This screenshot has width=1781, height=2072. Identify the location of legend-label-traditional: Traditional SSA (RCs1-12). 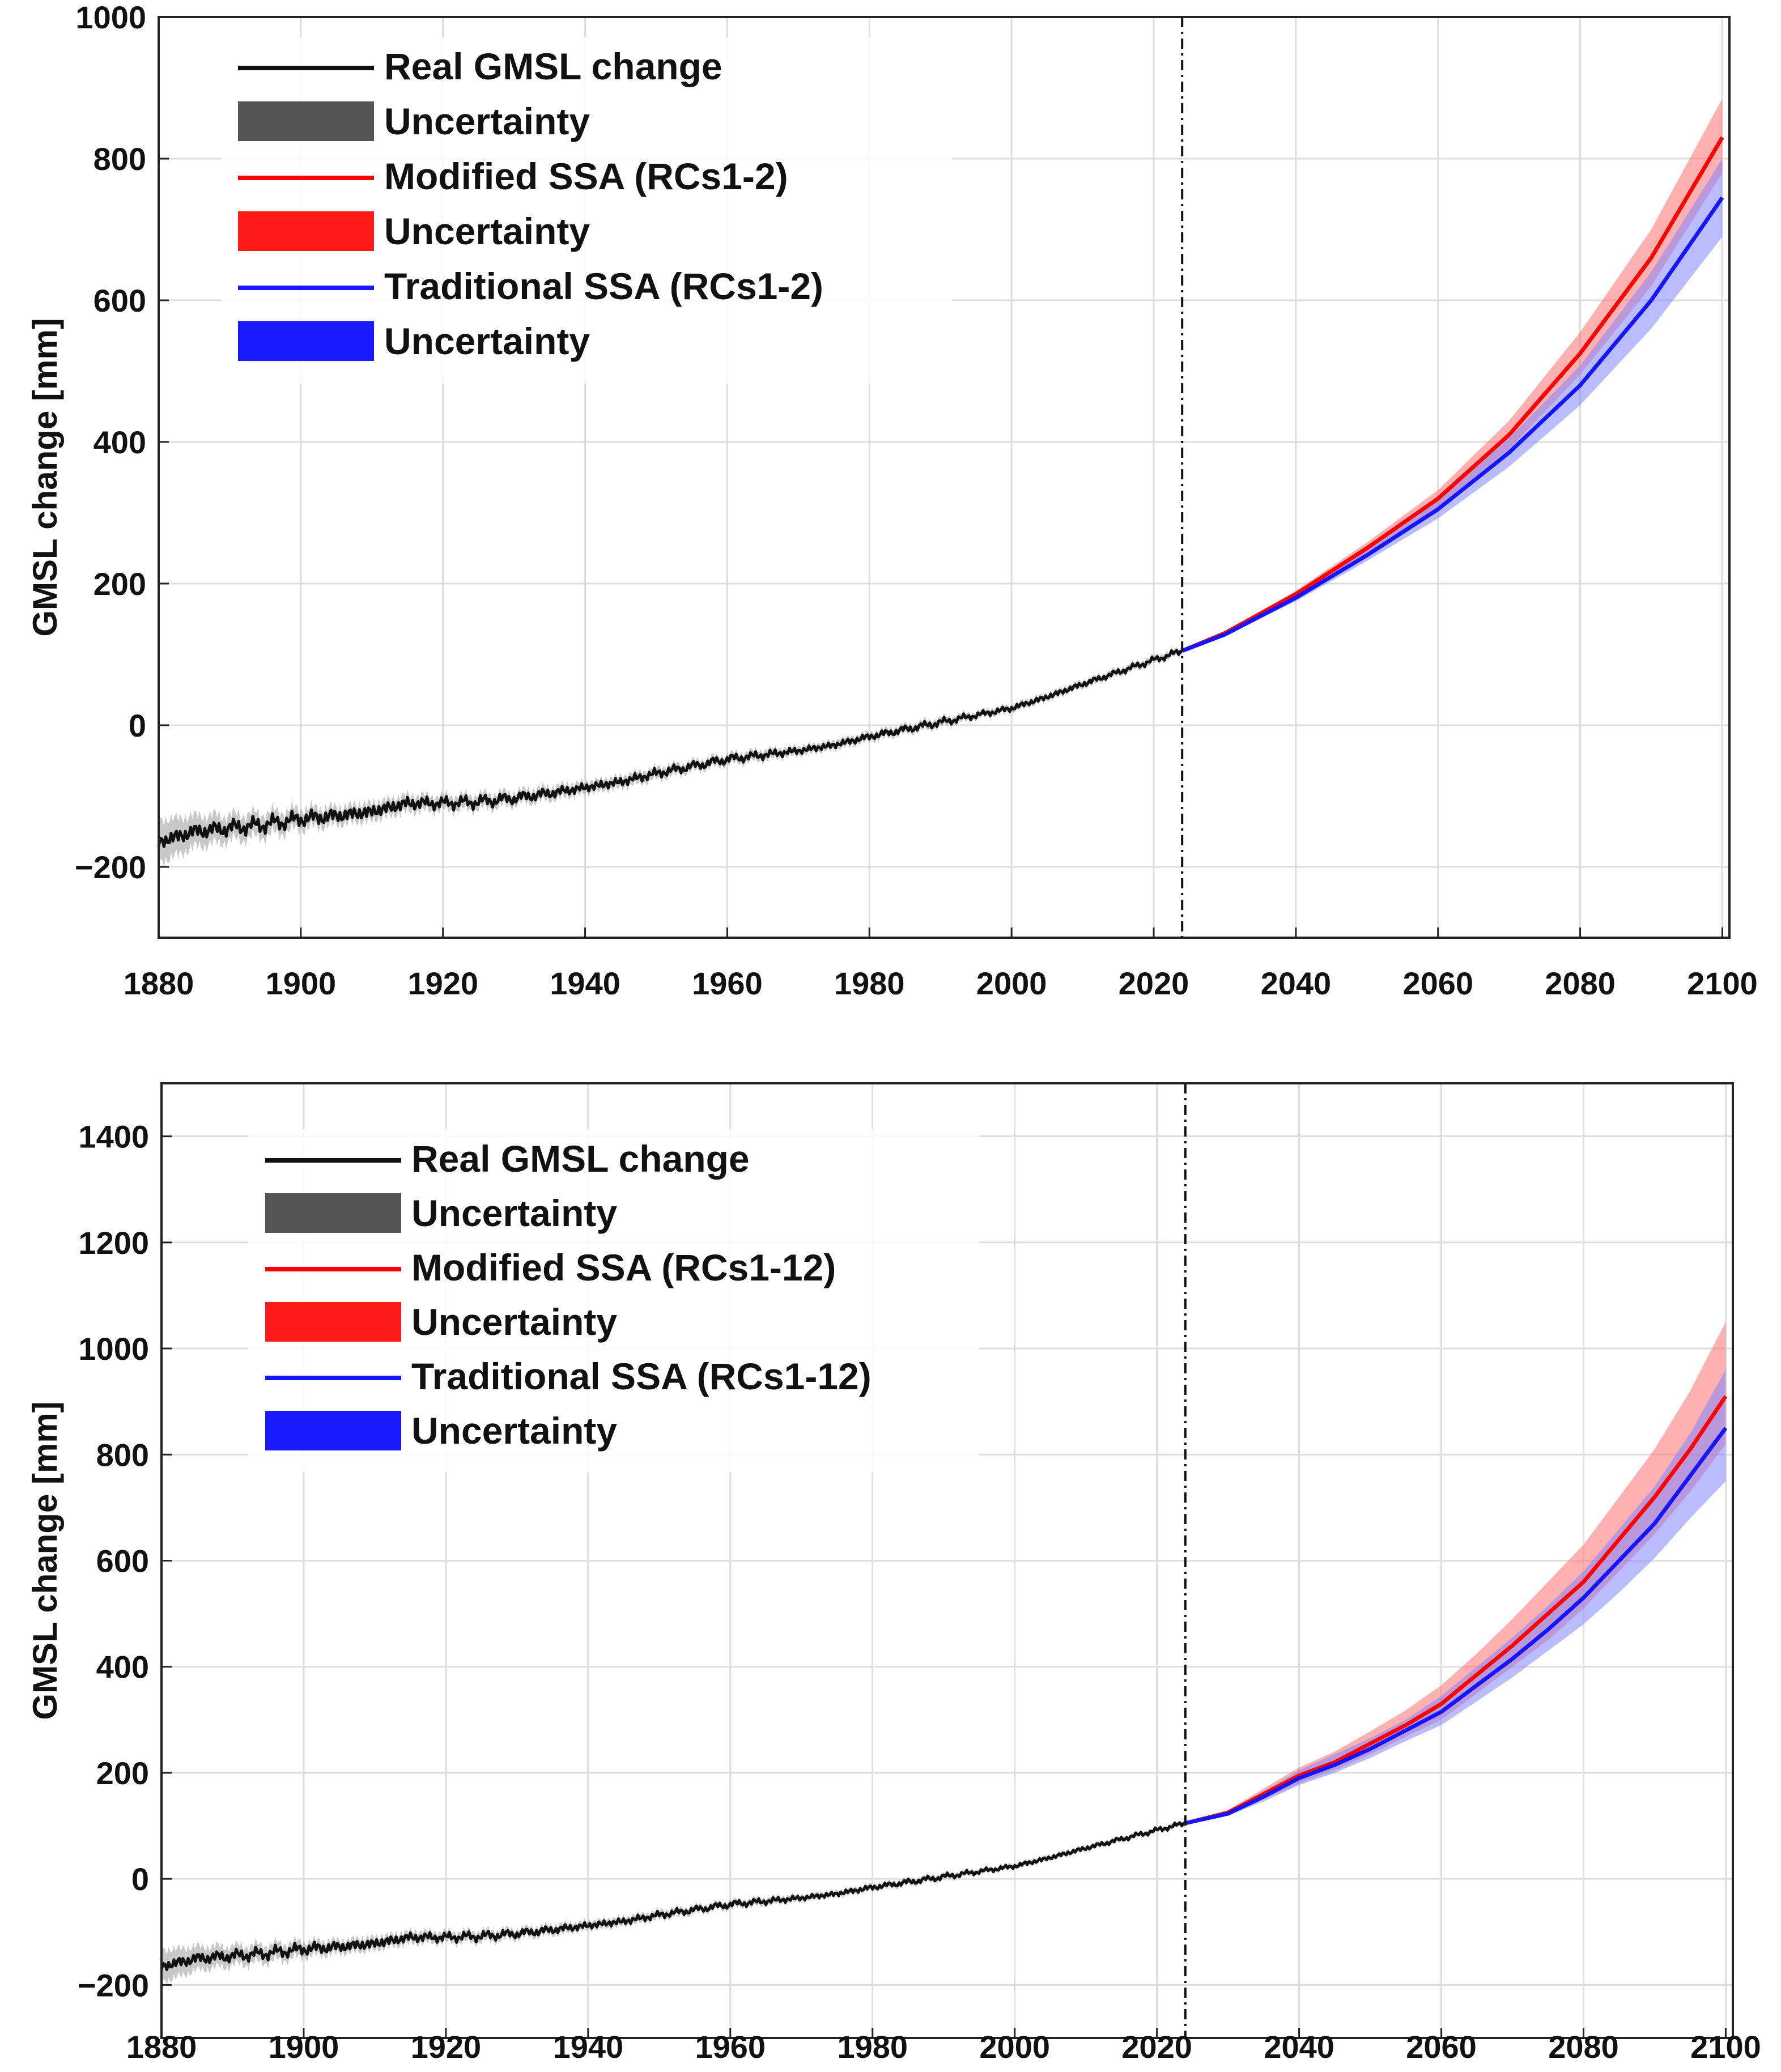
(641, 1376).